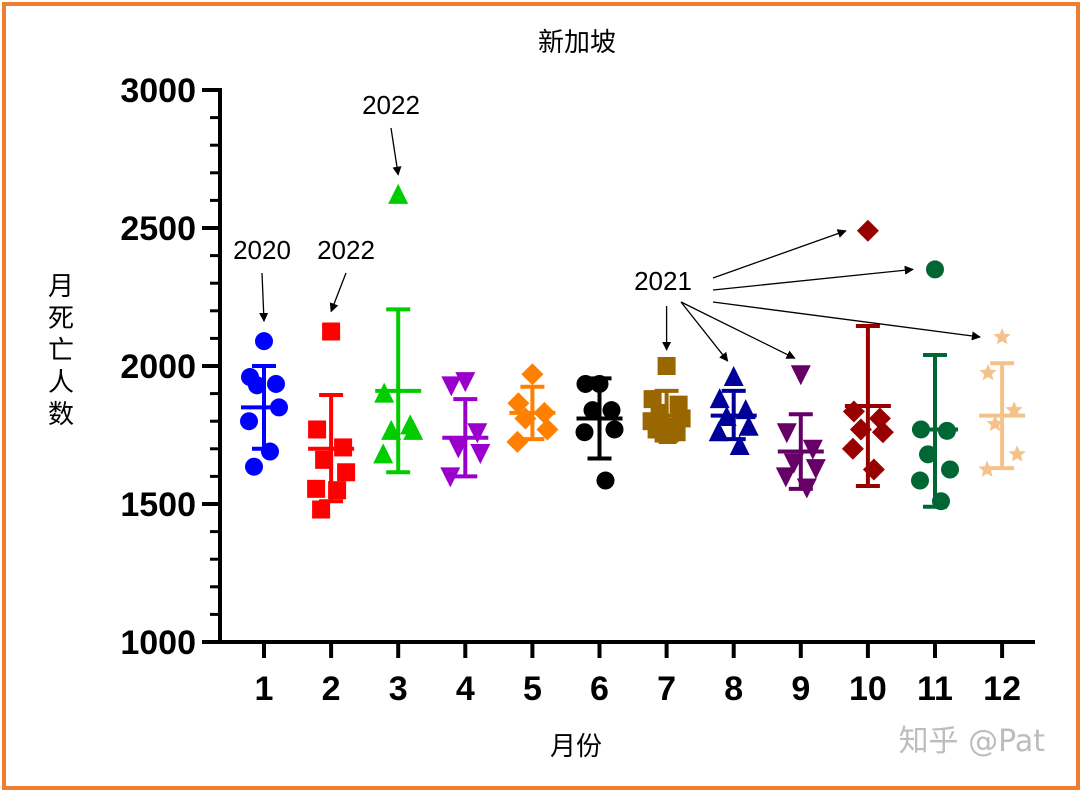  I want to click on y-tick-label: 3000, so click(158, 91).